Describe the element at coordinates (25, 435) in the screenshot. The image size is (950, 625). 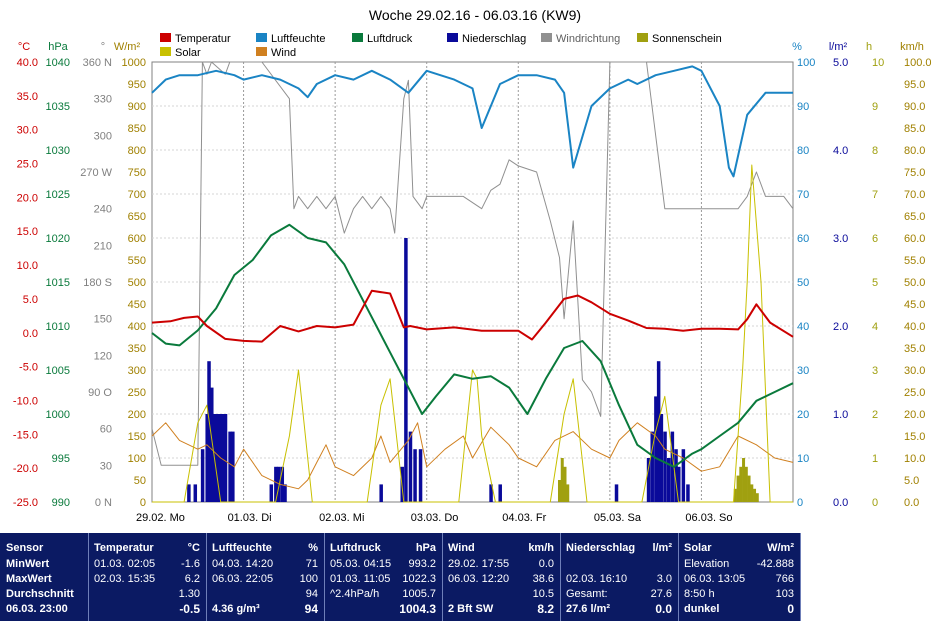
I see `axis-tick-temp: -15.0` at that location.